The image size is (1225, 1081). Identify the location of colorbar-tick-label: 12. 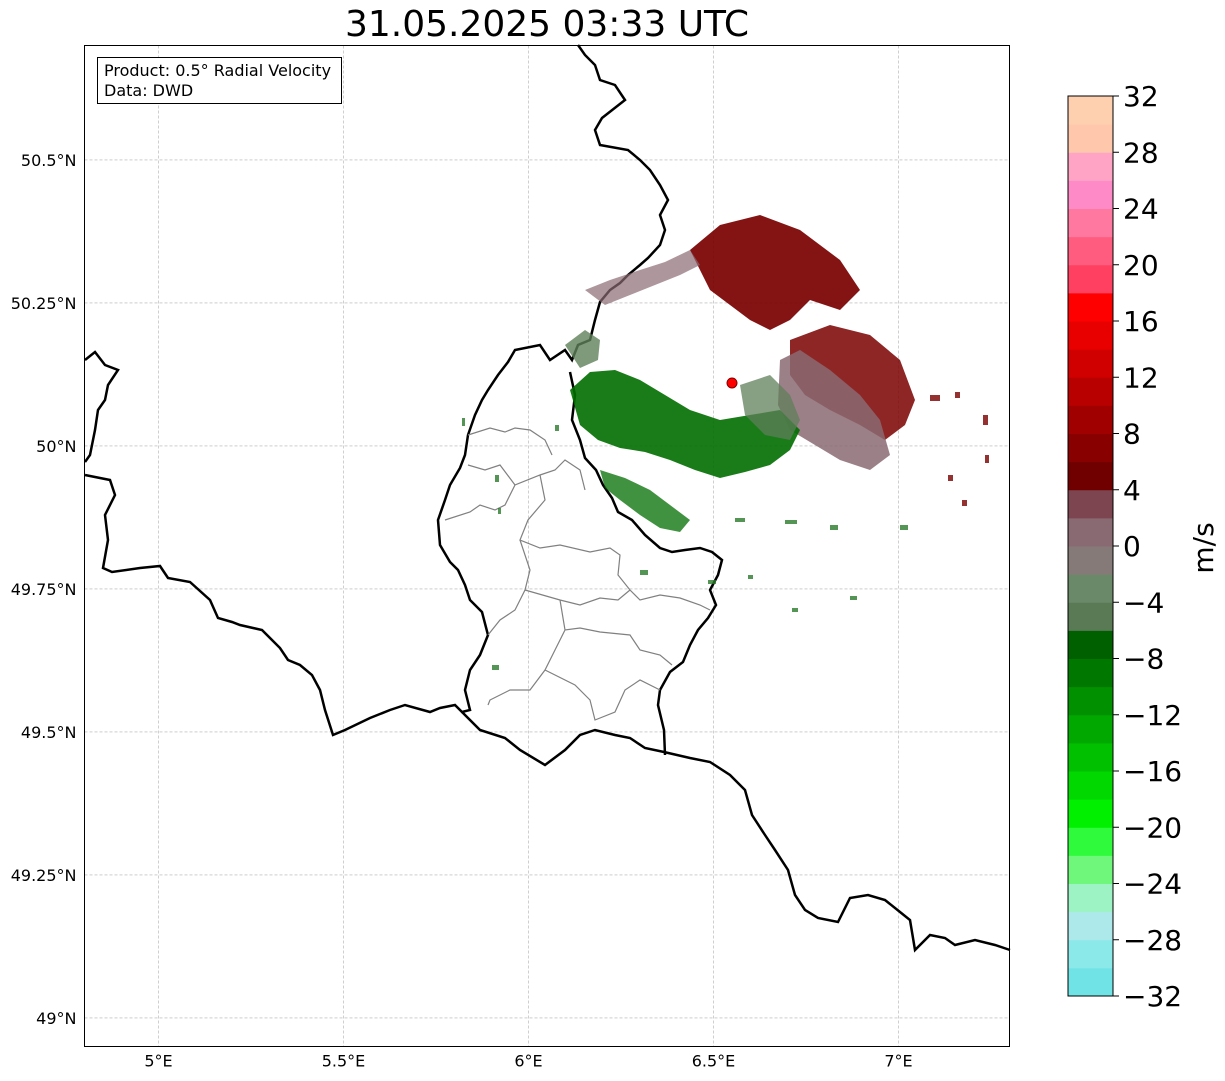
(1141, 377).